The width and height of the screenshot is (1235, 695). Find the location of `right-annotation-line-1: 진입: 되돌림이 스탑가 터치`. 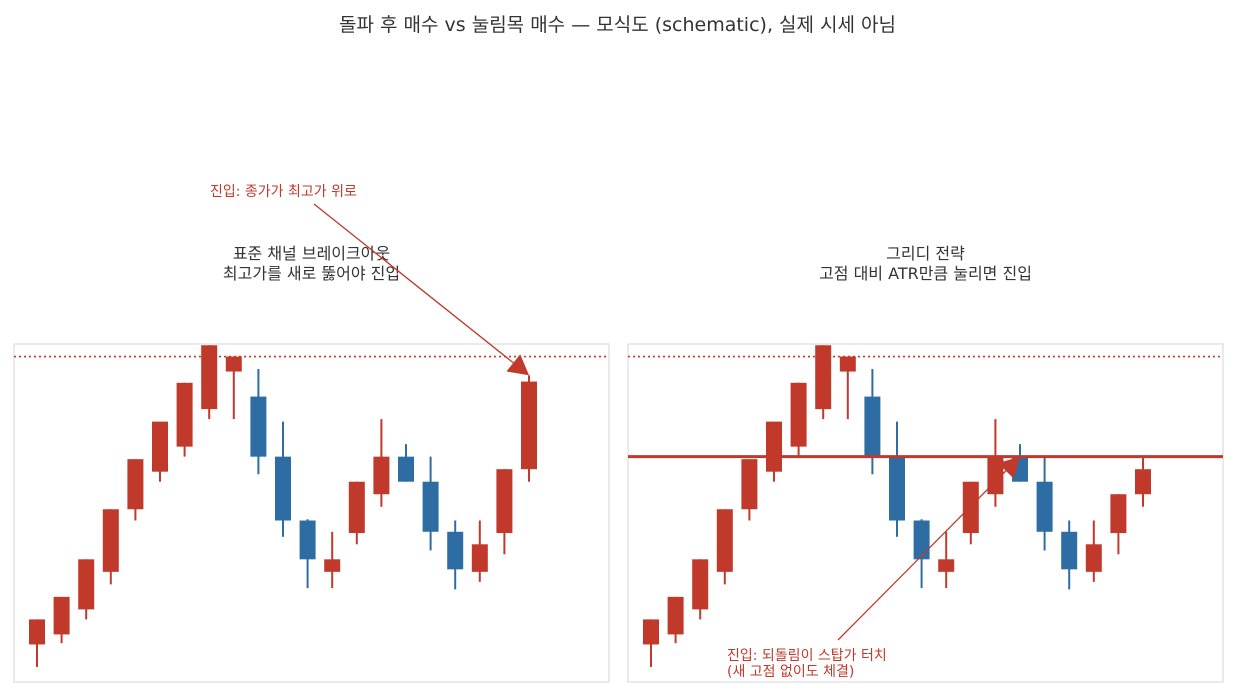

right-annotation-line-1: 진입: 되돌림이 스탑가 터치 is located at coordinates (807, 656).